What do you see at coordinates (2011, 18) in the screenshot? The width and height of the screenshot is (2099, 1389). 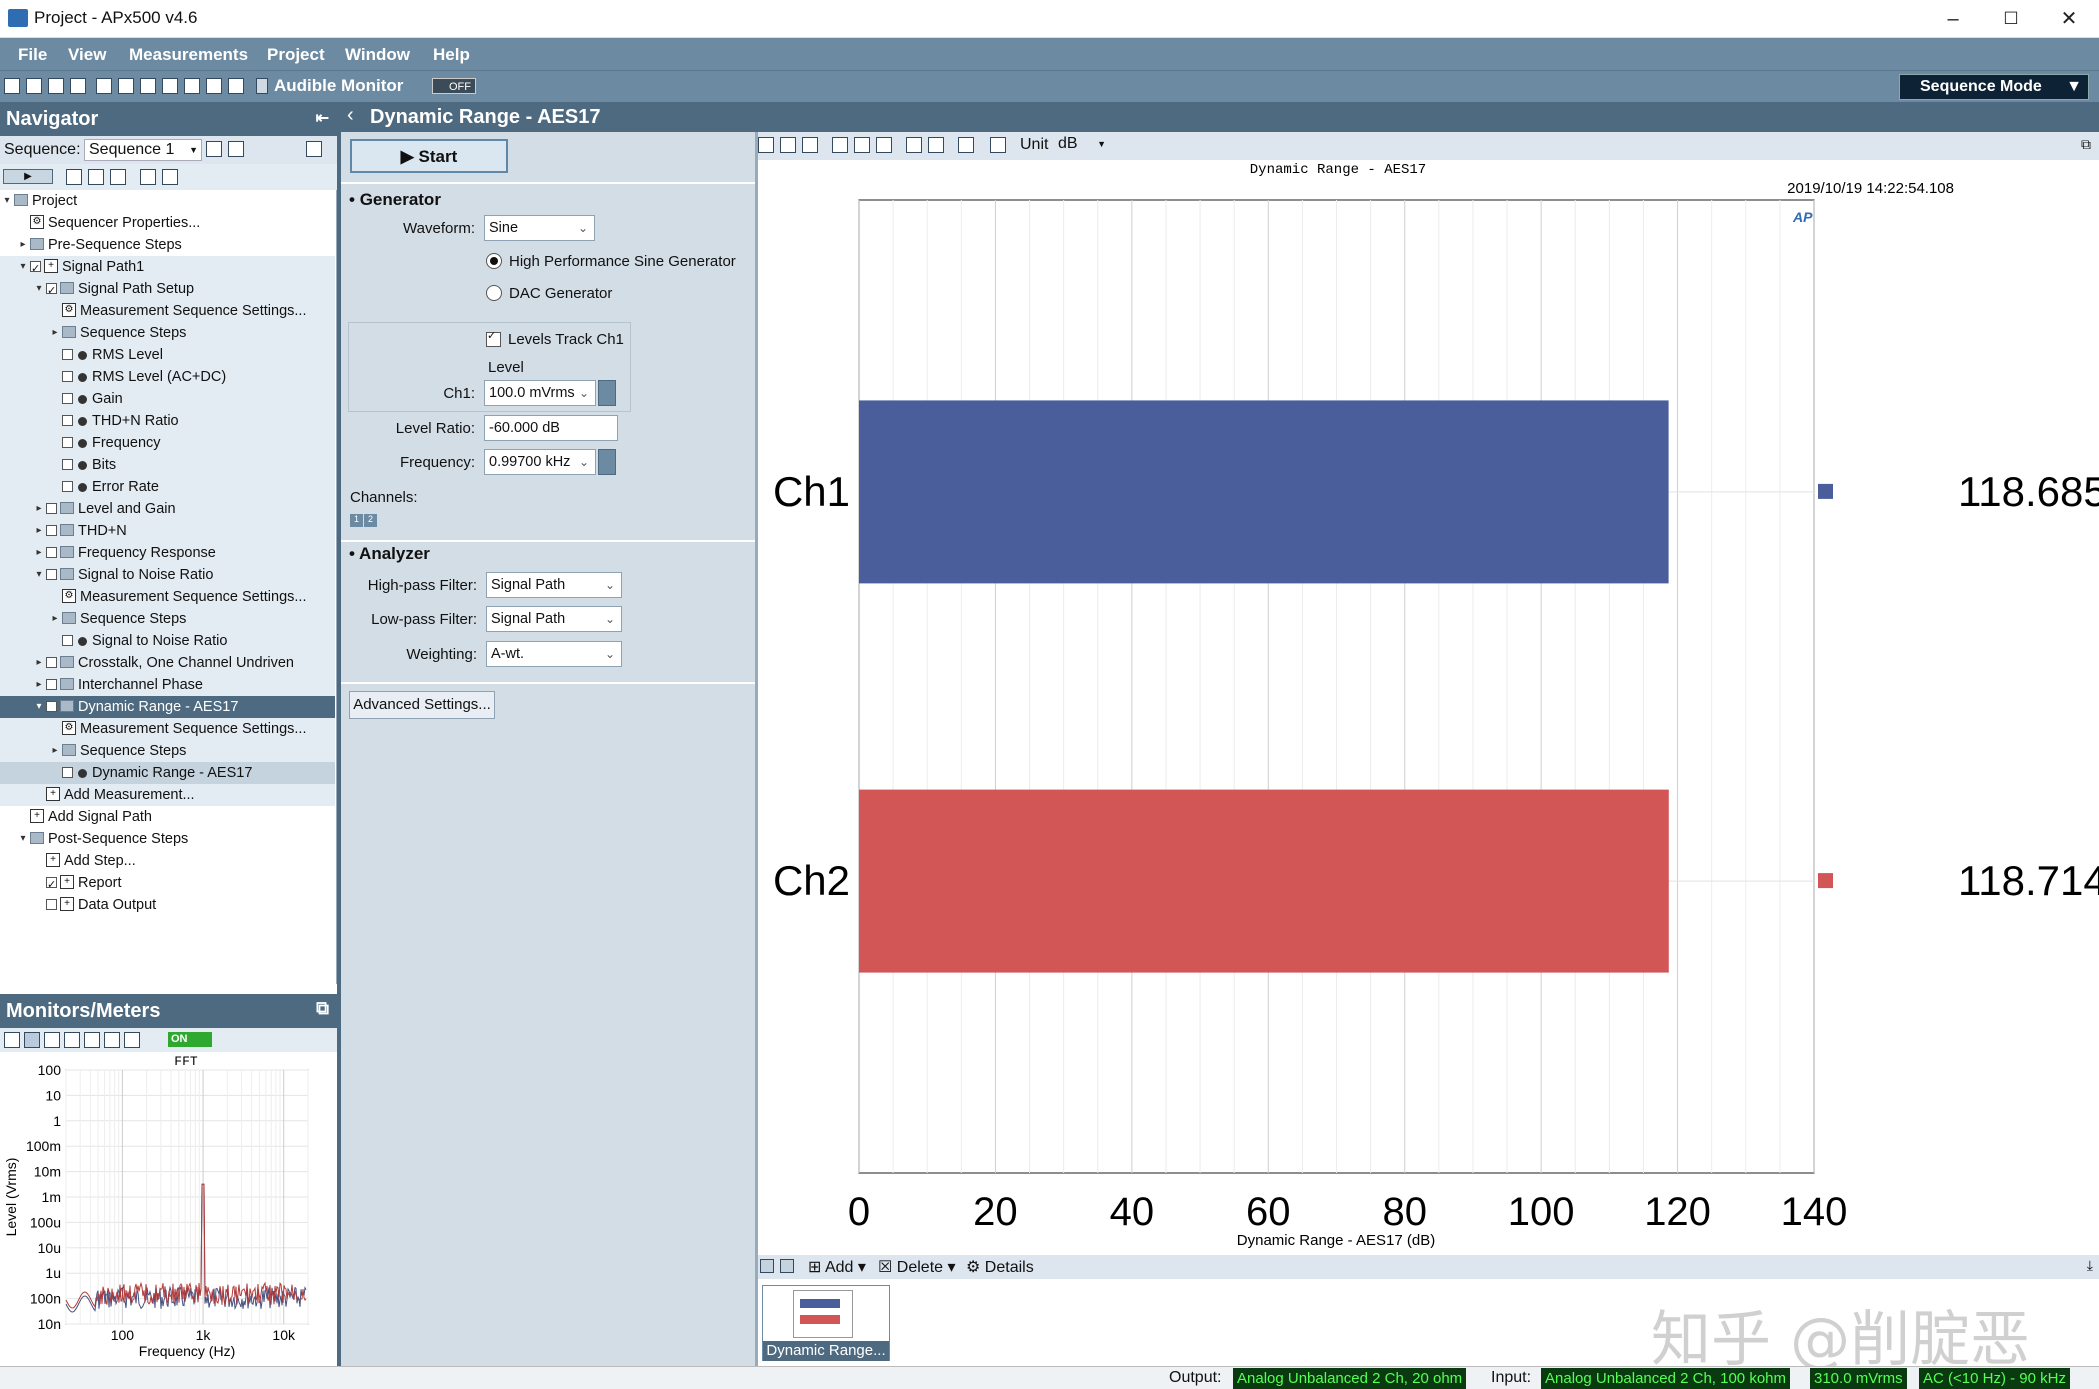 I see `maximize-button: ☐` at bounding box center [2011, 18].